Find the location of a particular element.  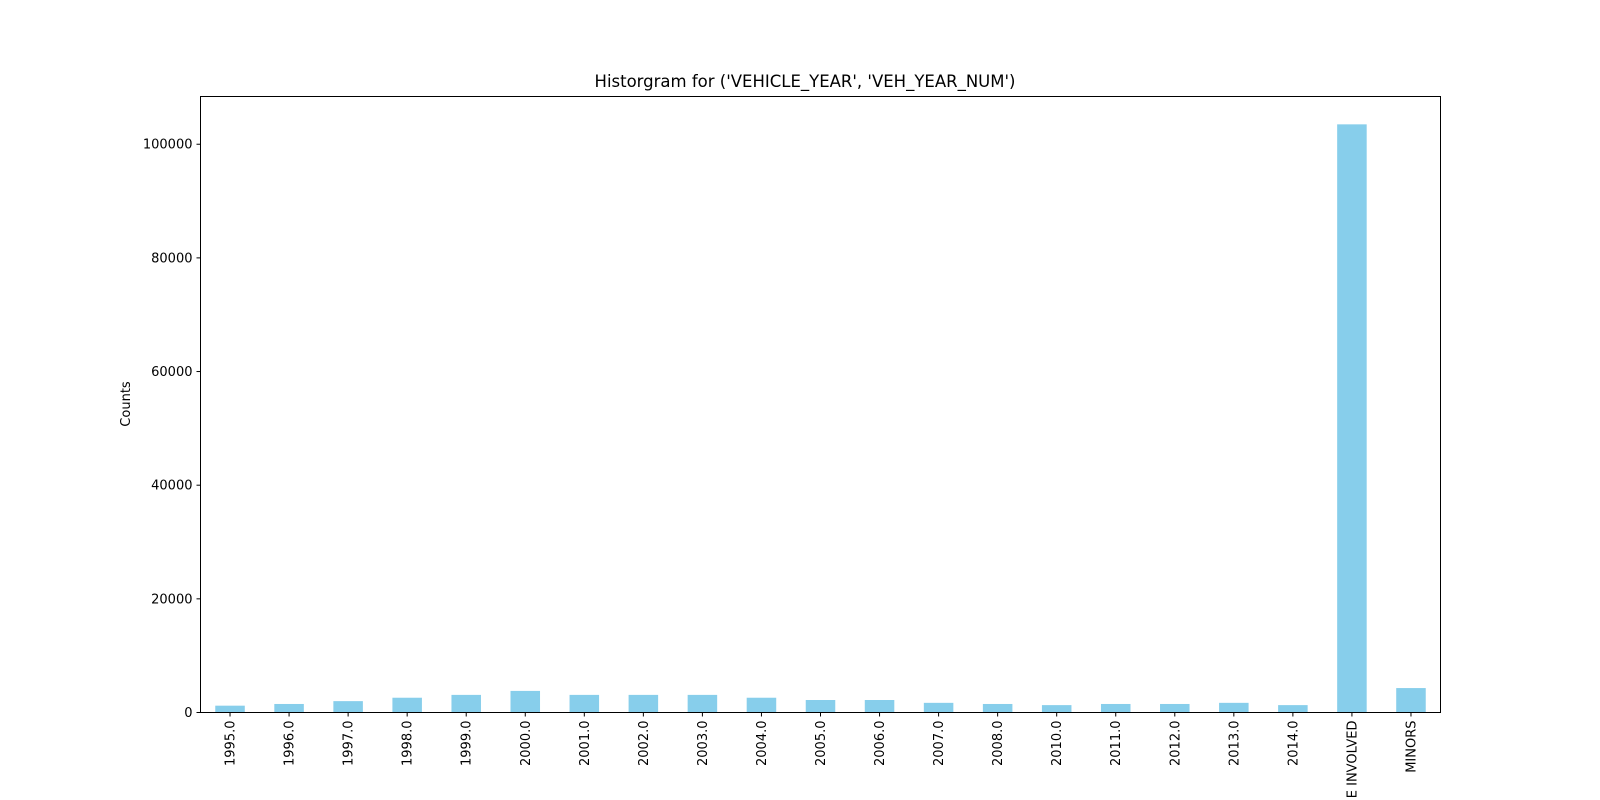

x-tick-label: 2003.0 is located at coordinates (703, 744).